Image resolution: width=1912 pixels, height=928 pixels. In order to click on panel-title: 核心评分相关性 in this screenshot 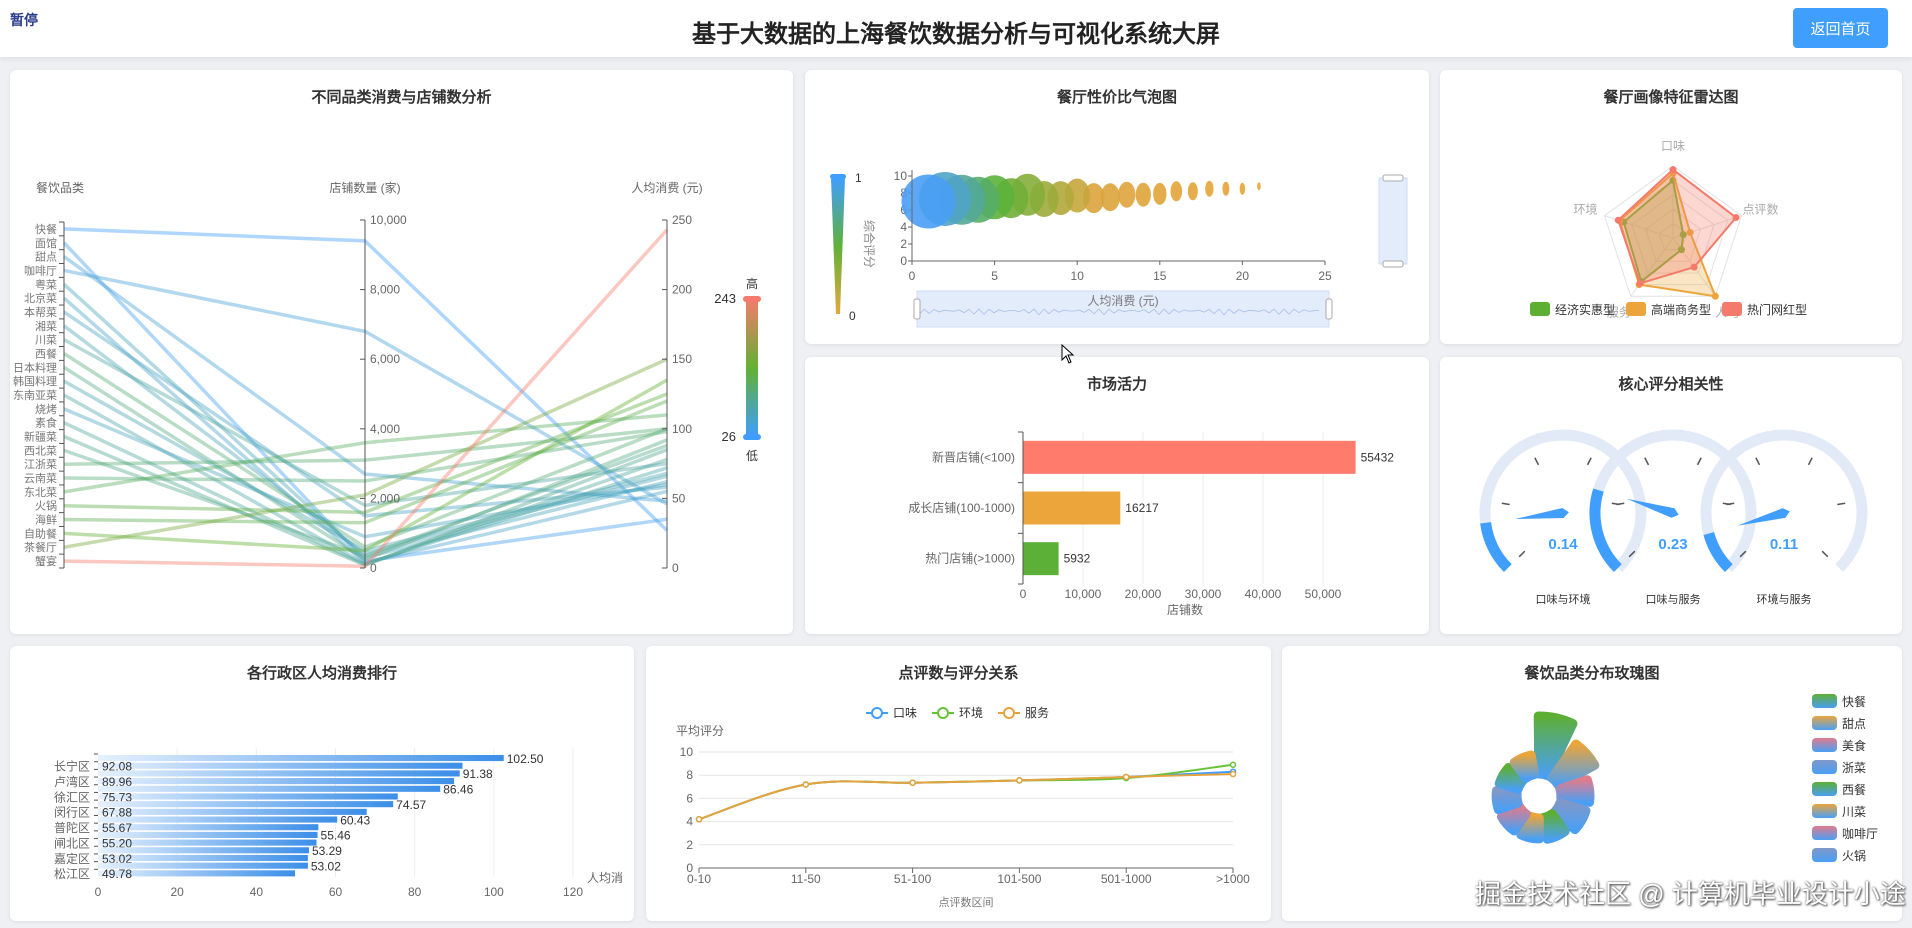, I will do `click(1671, 384)`.